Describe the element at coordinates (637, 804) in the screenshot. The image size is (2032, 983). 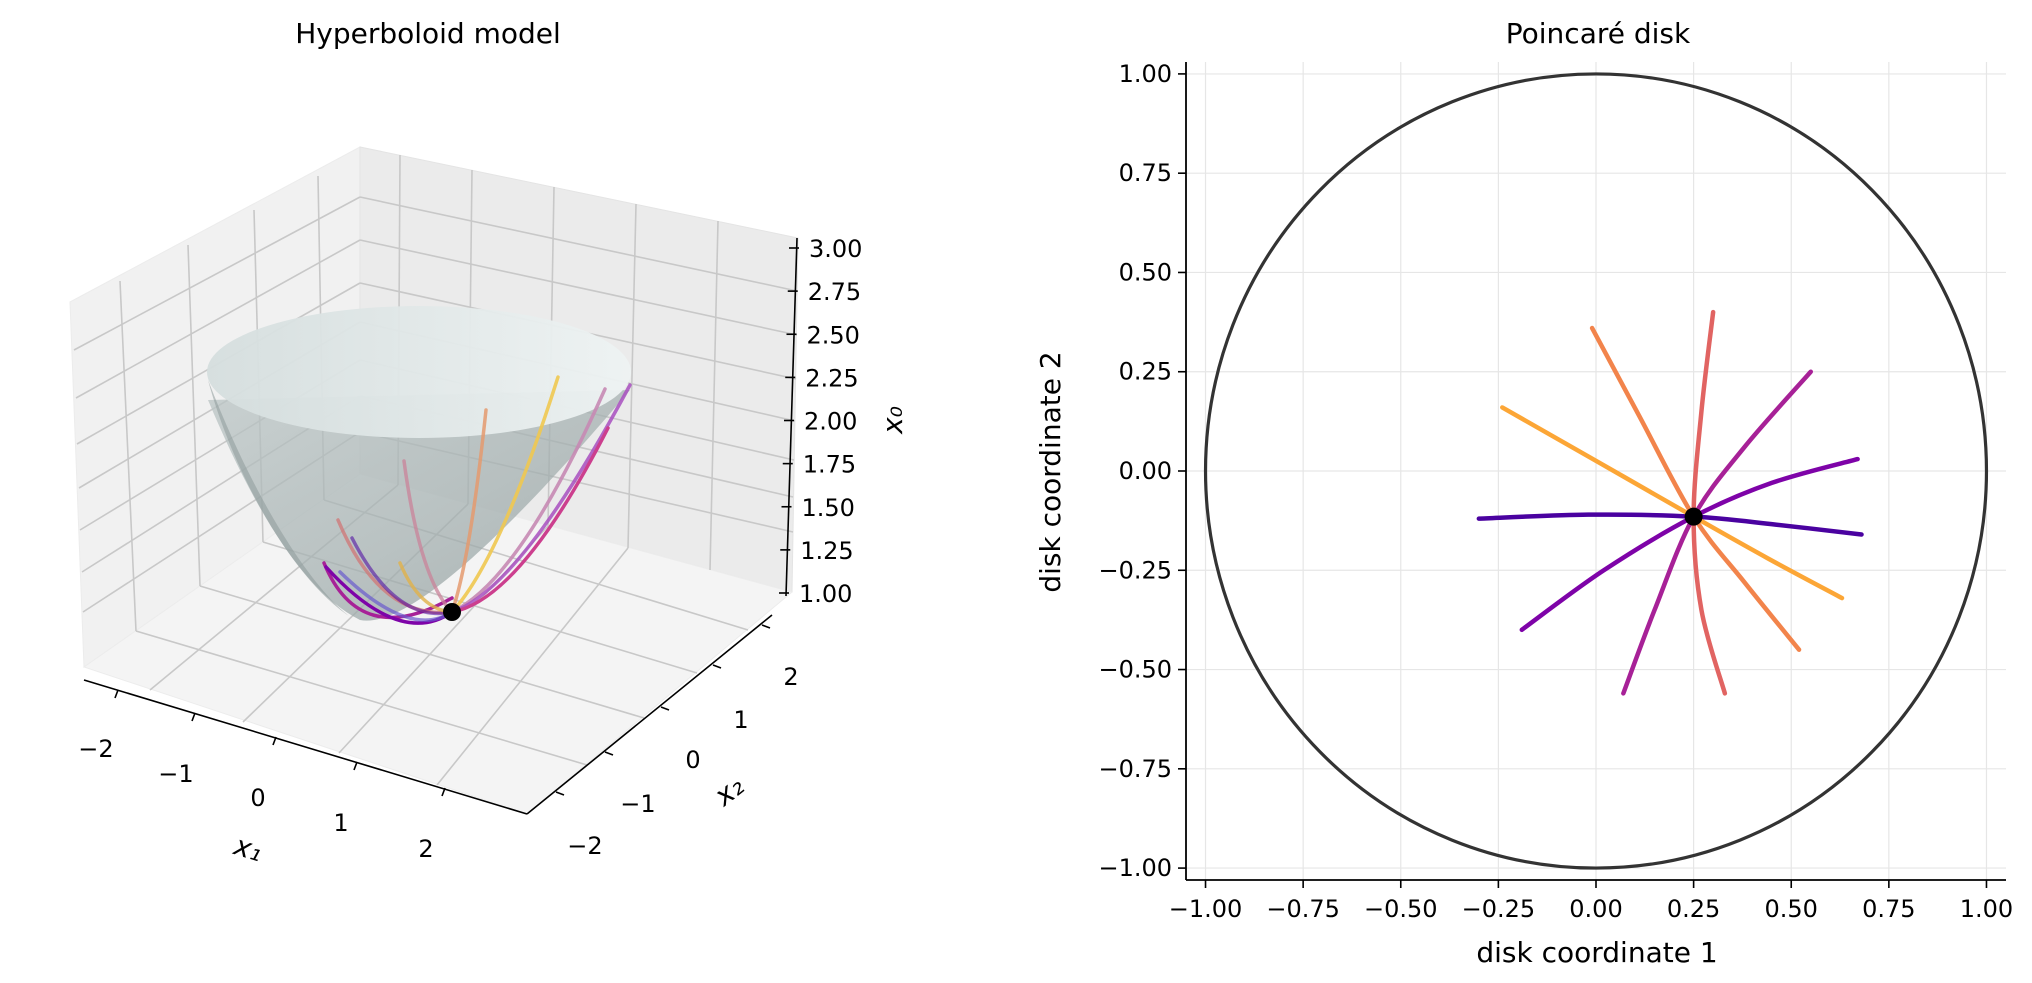
I see `x2-tick-label: −1` at that location.